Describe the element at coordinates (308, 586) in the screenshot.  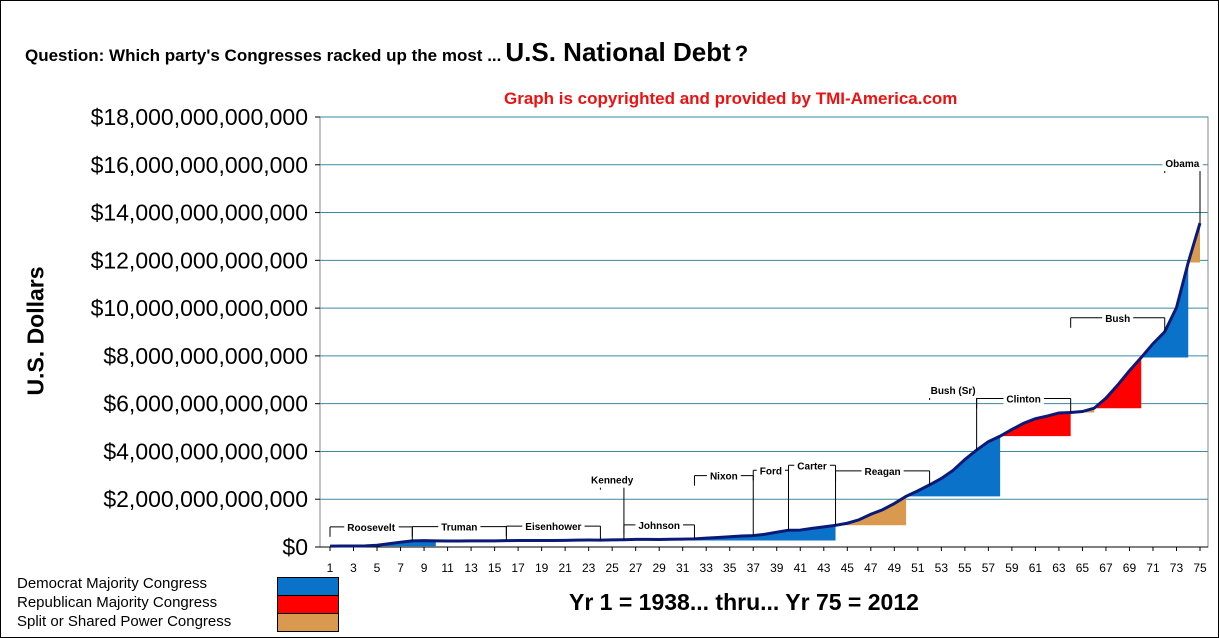
I see `legend-swatch-democrat` at that location.